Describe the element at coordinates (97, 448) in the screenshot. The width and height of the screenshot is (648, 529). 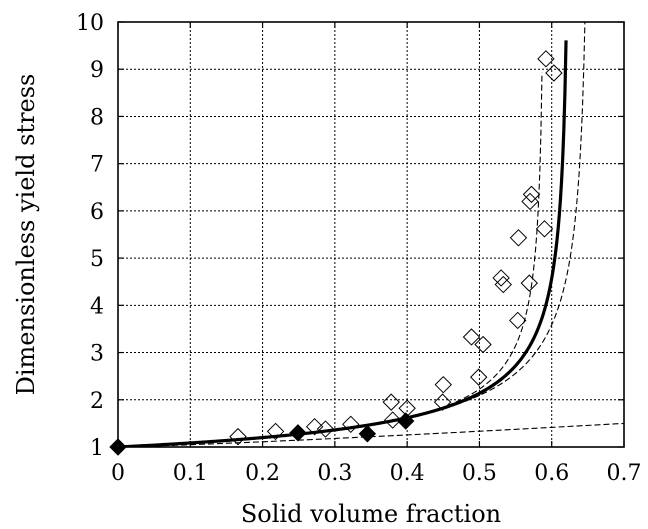
I see `y-tick-label: 1` at that location.